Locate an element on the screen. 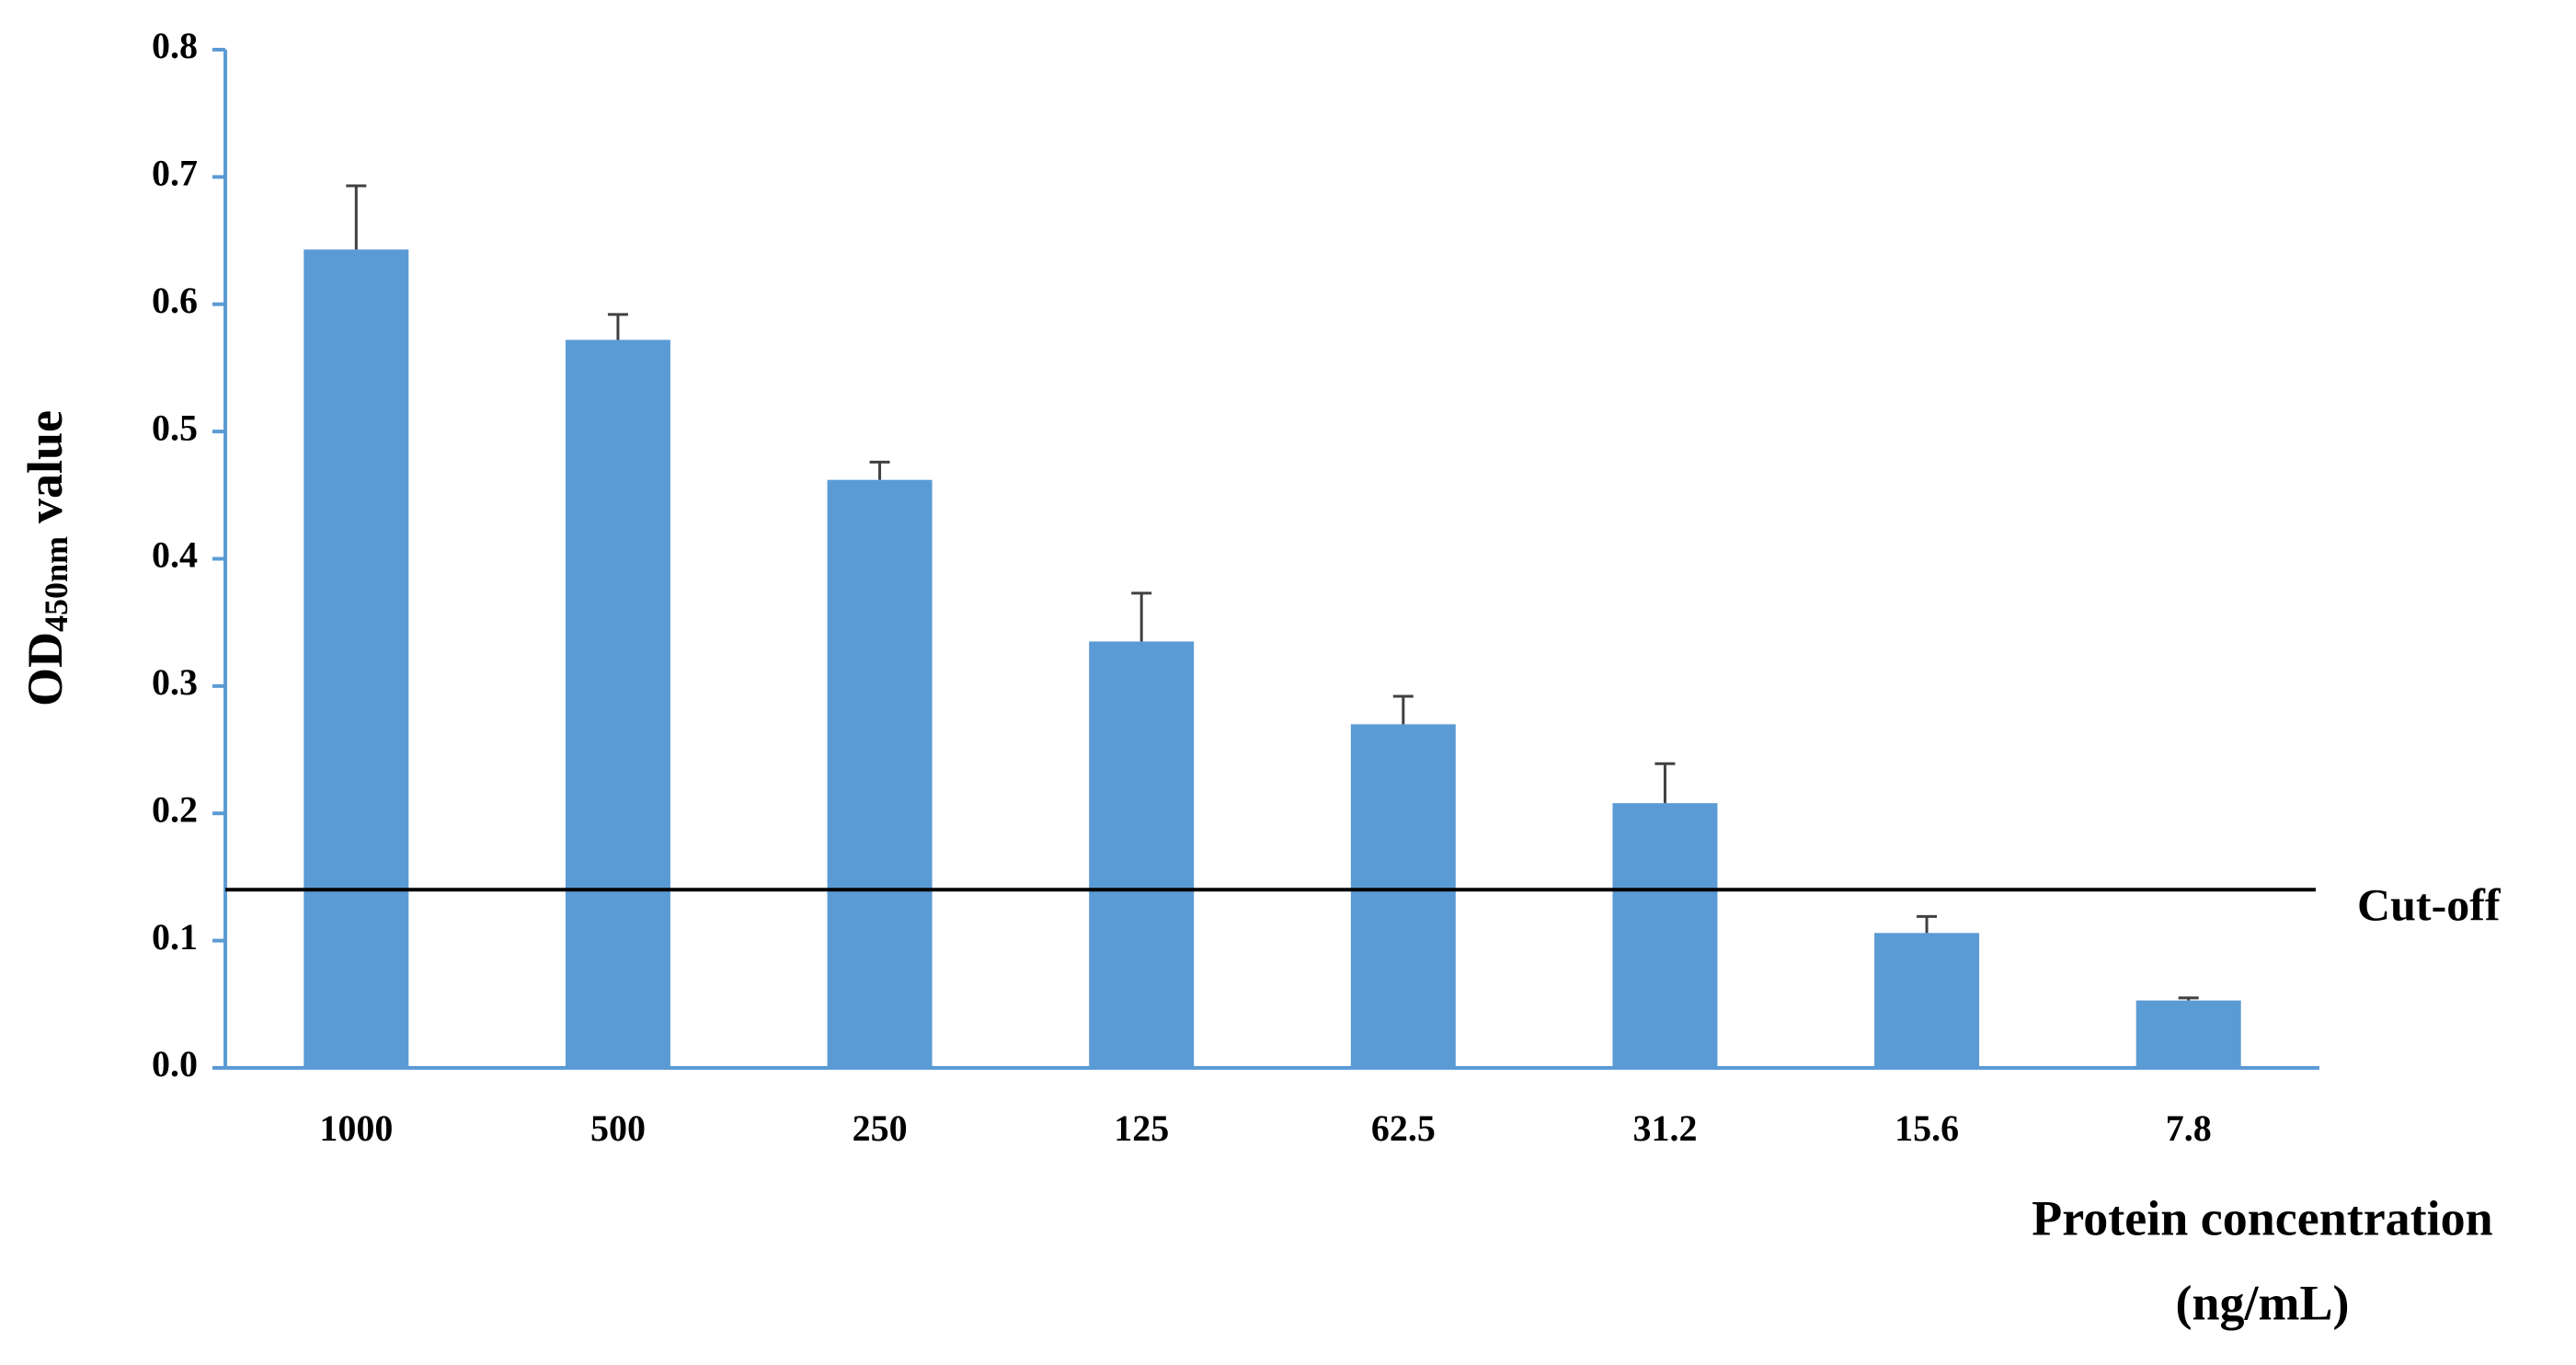 This screenshot has width=2576, height=1365. x-tick-label: 7.8 is located at coordinates (2189, 1128).